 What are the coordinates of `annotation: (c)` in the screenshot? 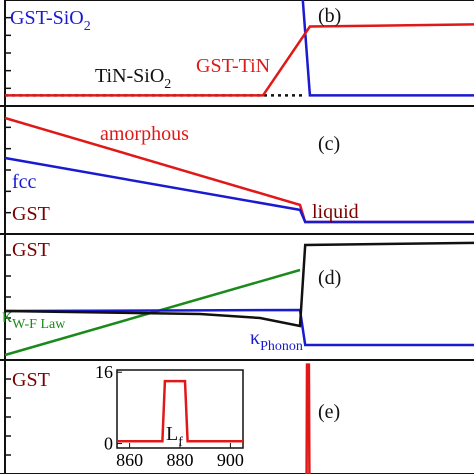 It's located at (329, 144).